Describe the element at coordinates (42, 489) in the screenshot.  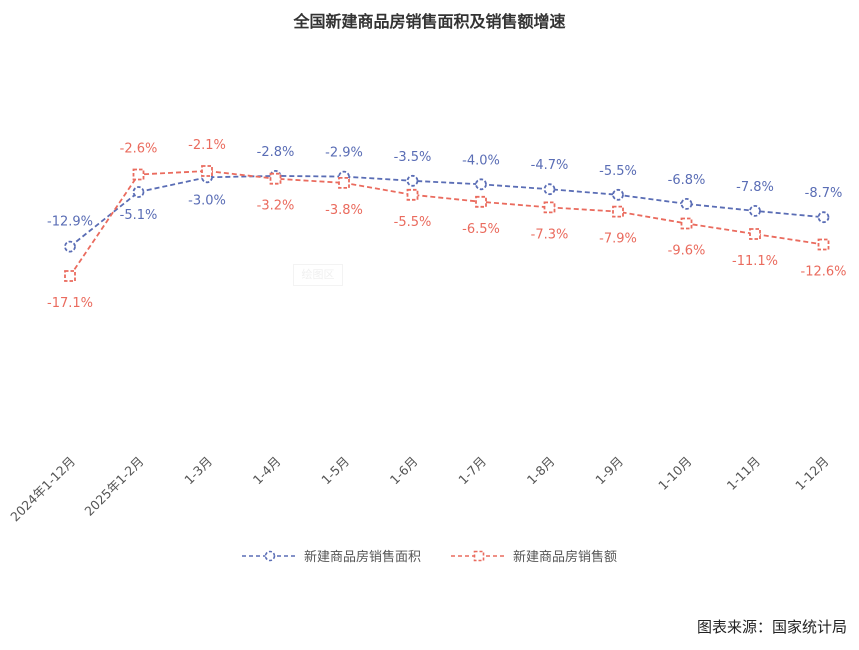
I see `x-axis-tick-label: 2024年1-12月` at that location.